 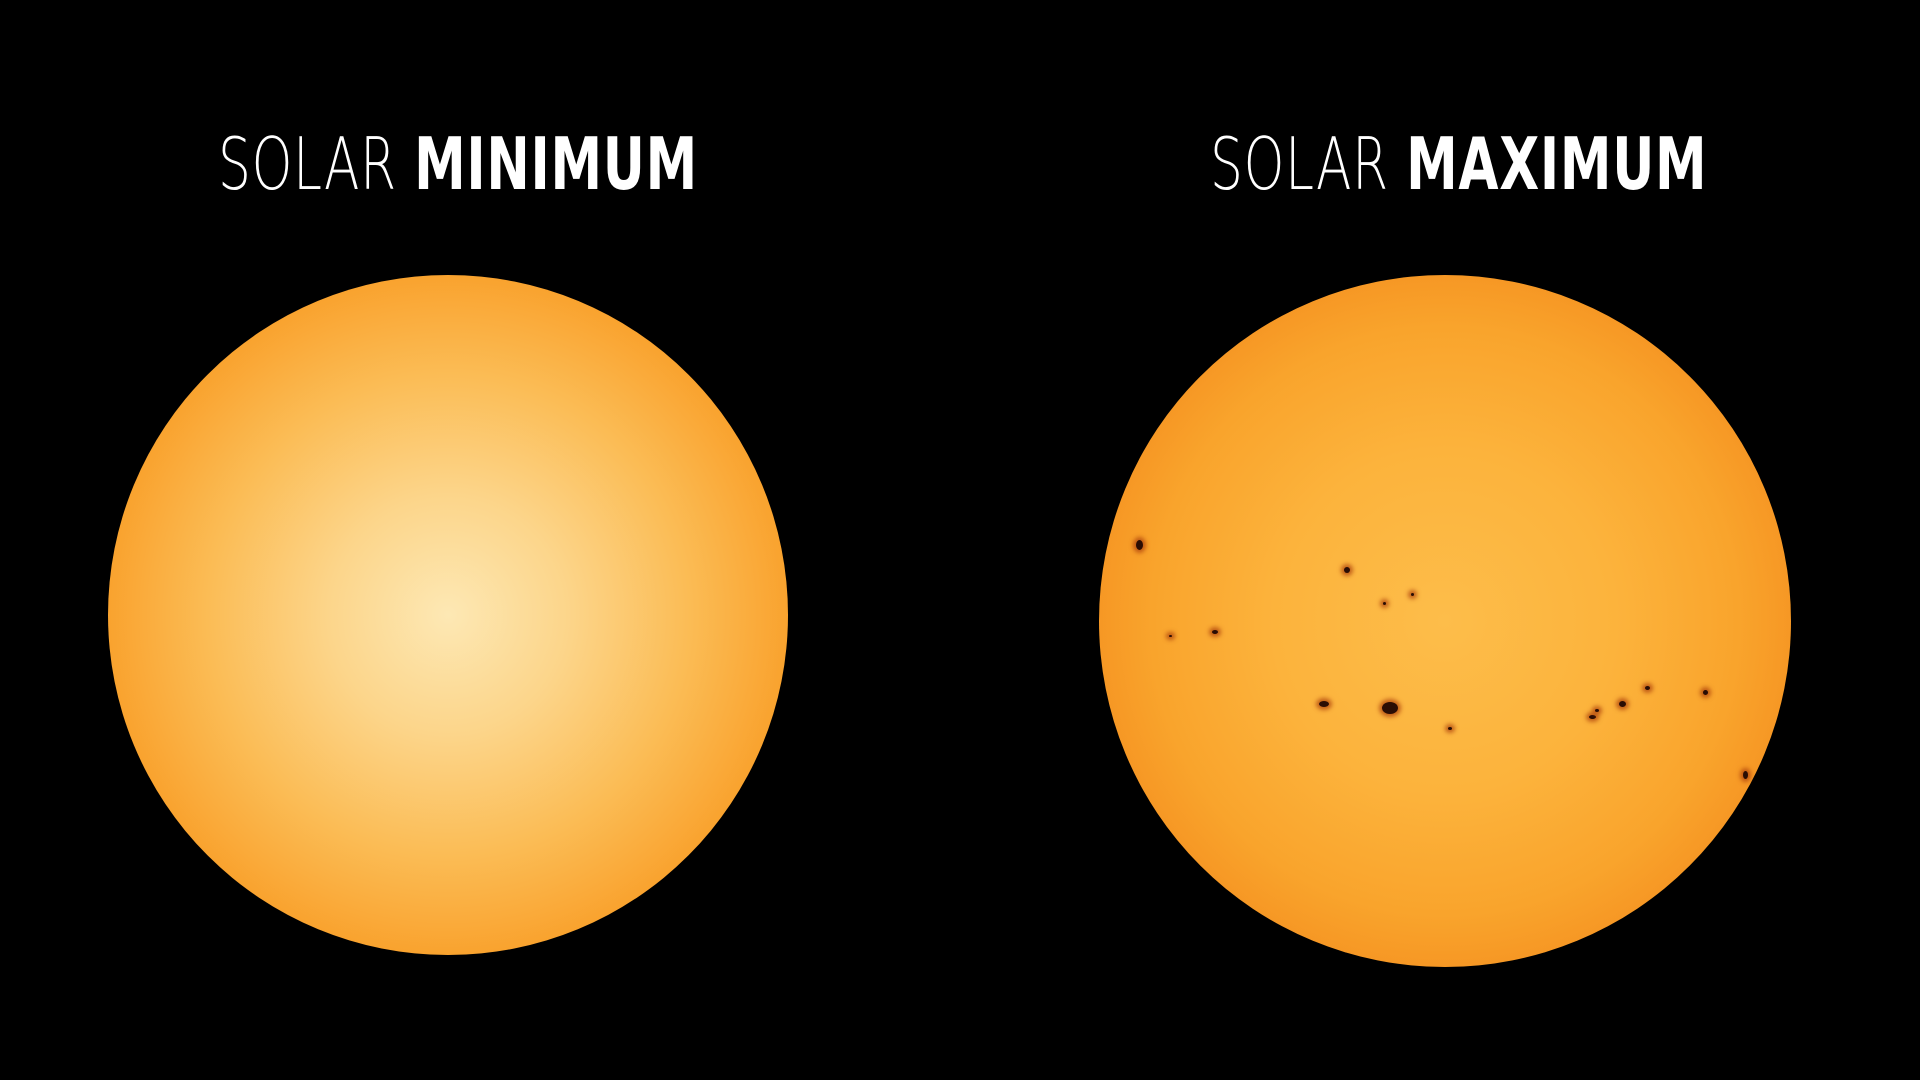 I want to click on title-solar-minimum: SOLAR MINIMUM, so click(x=458, y=164).